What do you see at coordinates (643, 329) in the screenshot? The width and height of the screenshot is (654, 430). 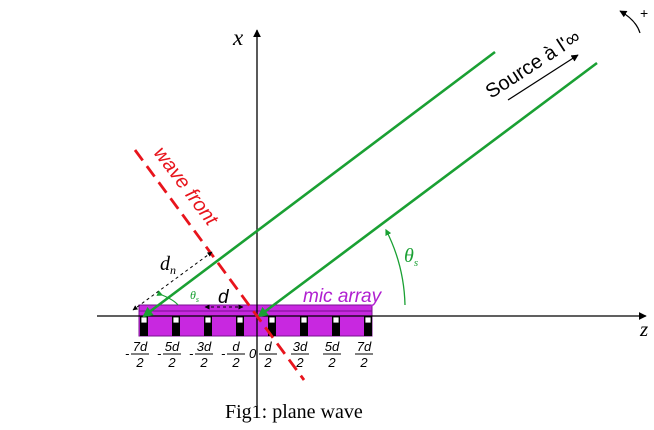 I see `z-axis-label: z` at bounding box center [643, 329].